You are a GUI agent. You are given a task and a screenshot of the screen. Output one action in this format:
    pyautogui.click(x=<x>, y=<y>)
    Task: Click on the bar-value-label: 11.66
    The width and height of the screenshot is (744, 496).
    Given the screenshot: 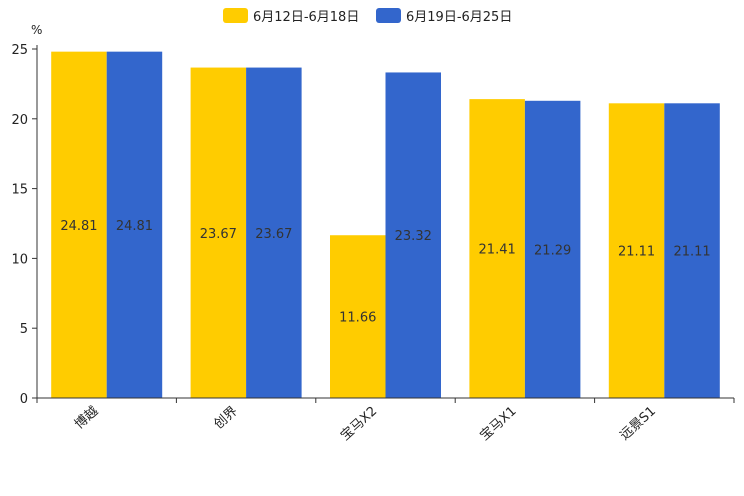 What is the action you would take?
    pyautogui.click(x=357, y=318)
    